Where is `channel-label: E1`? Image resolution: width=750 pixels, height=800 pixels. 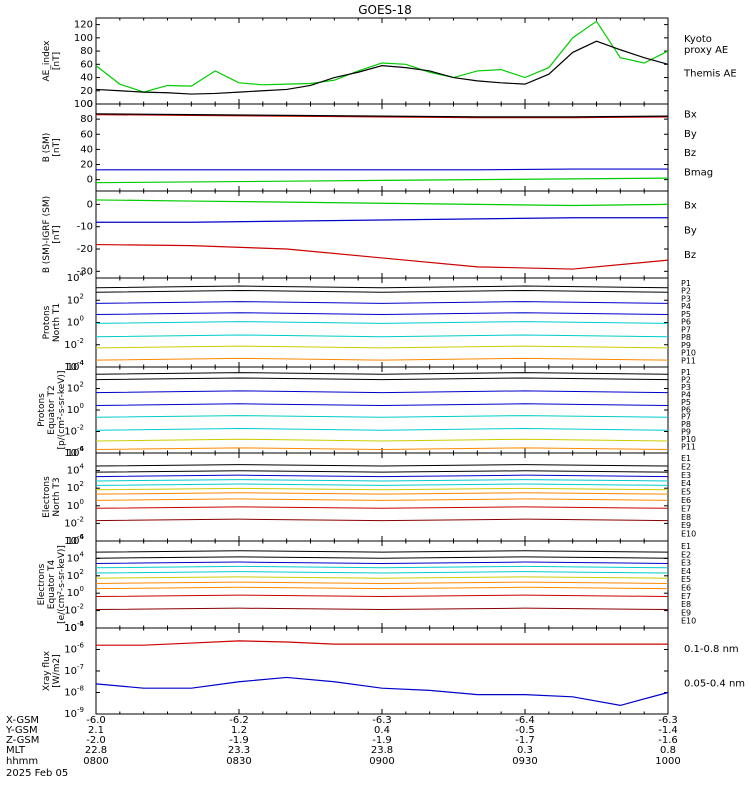
channel-label: E1 is located at coordinates (686, 458).